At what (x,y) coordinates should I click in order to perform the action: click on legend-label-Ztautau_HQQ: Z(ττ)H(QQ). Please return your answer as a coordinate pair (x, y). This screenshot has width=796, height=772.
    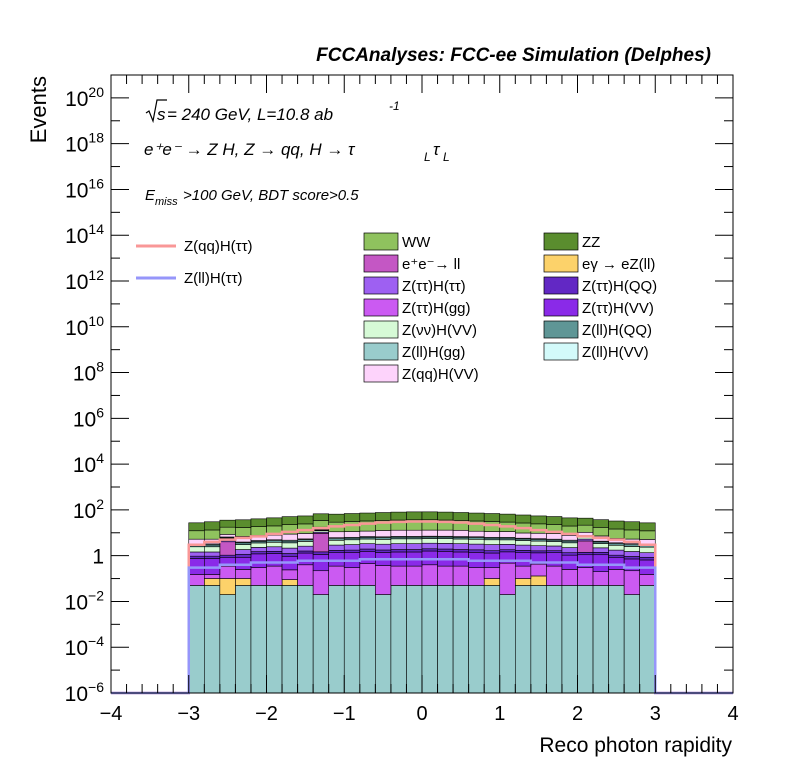
    Looking at the image, I should click on (619, 286).